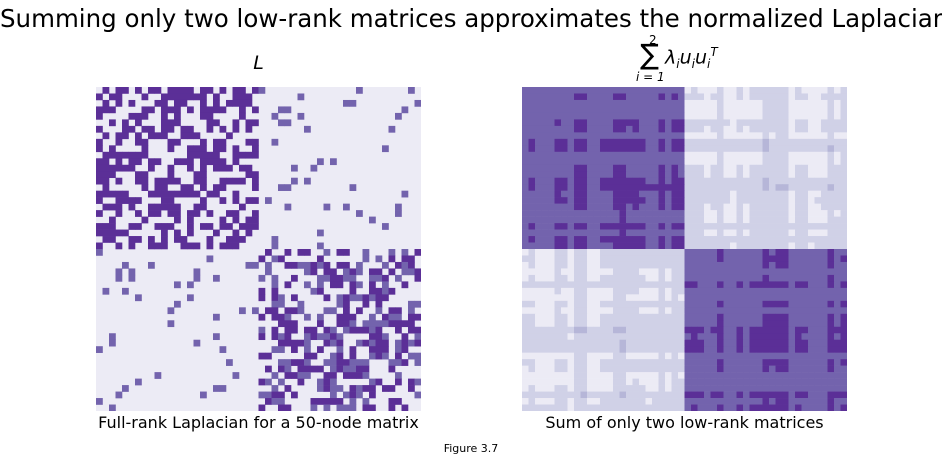 The image size is (942, 461). Describe the element at coordinates (258, 422) in the screenshot. I see `left-heatmap-xlabel: Full-rank Laplacian for a 50-node matrix` at that location.